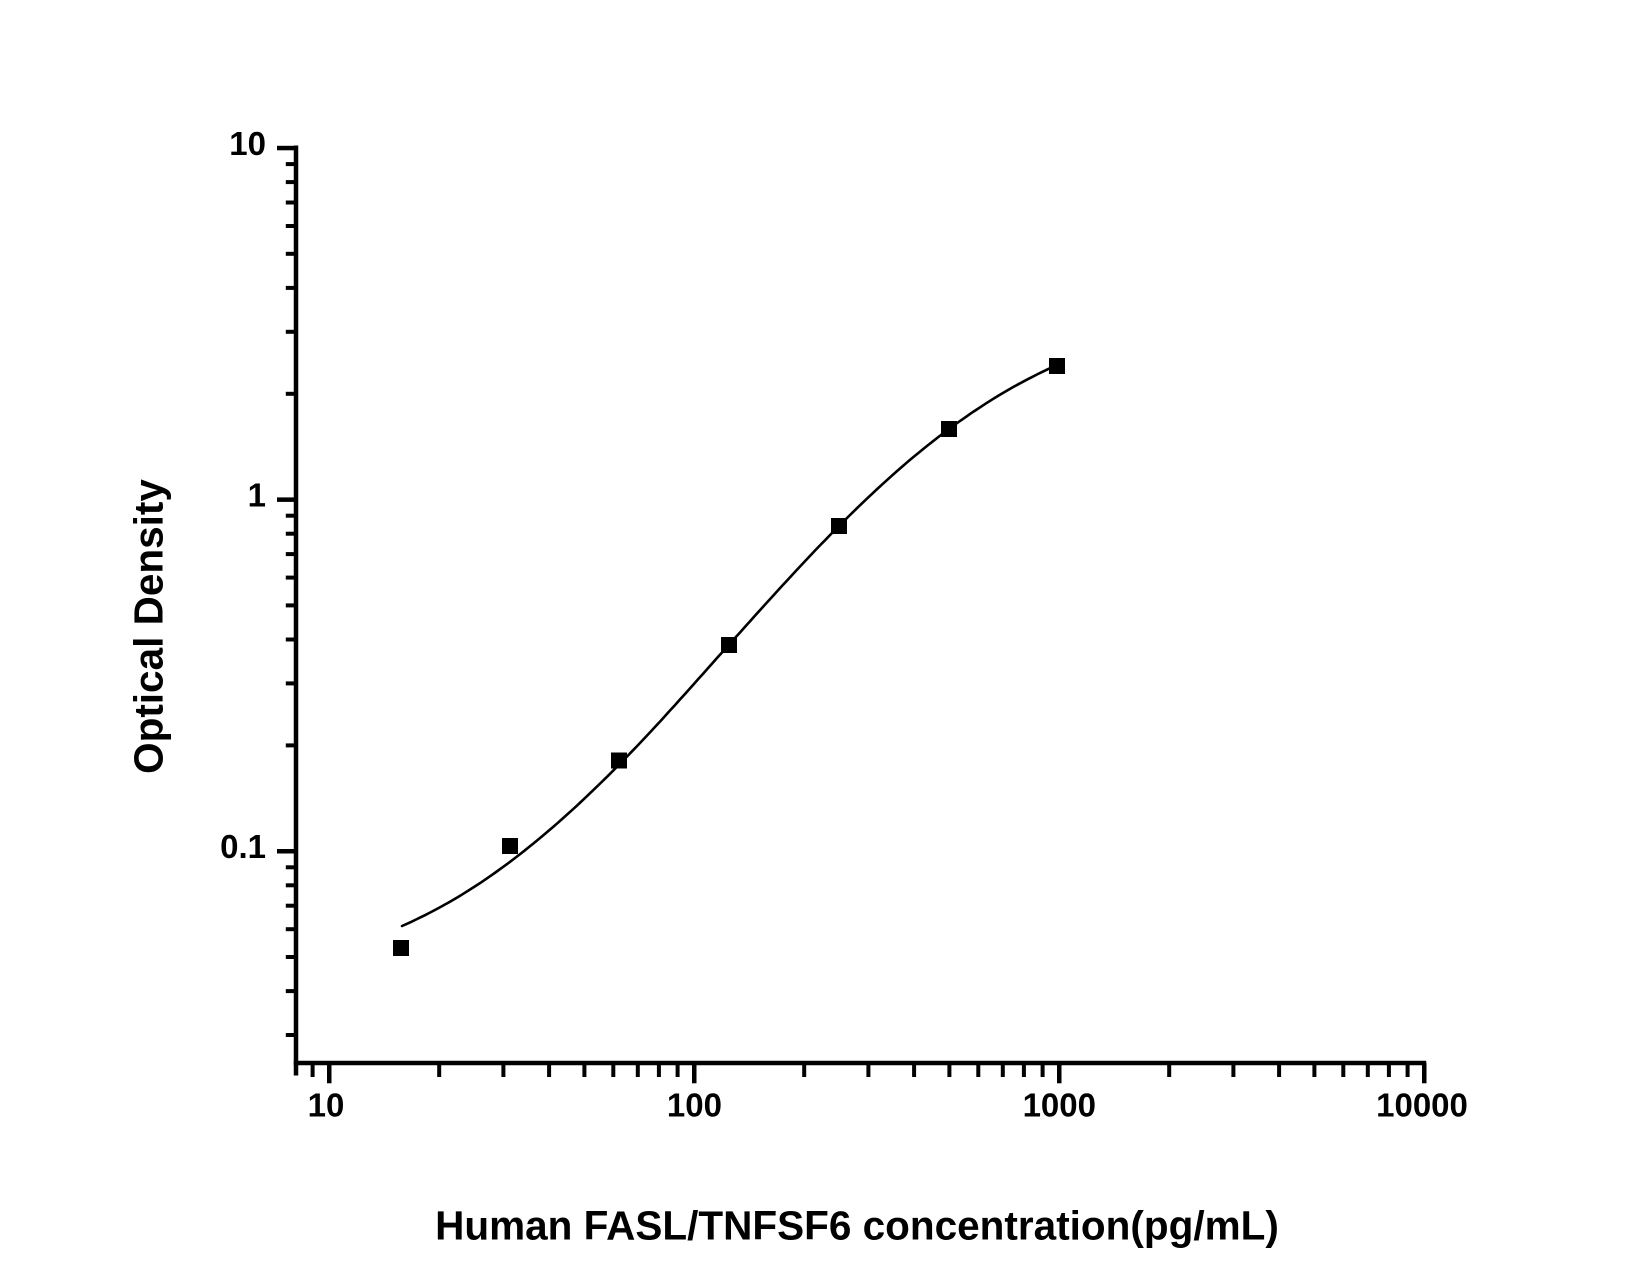 The image size is (1650, 1275). I want to click on svg-text: 100, so click(694, 1105).